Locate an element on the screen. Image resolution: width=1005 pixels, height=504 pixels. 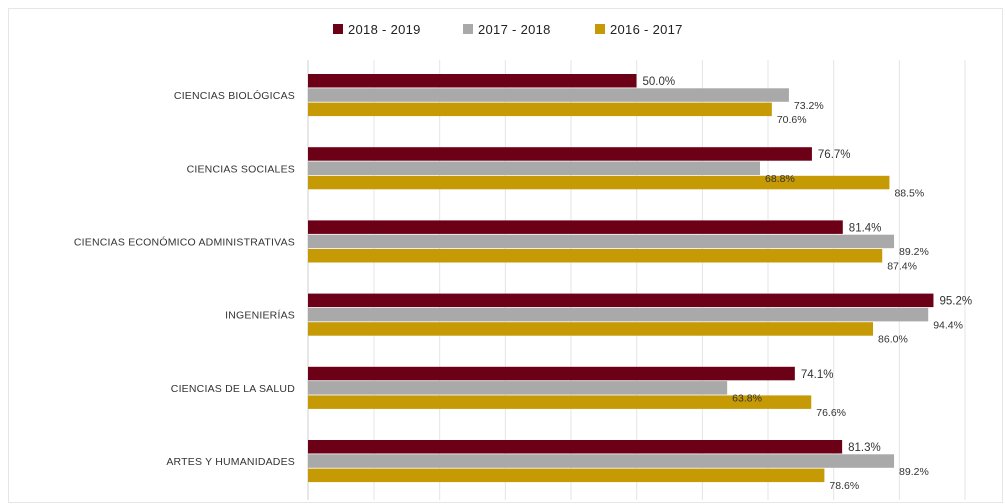
legend-label: 2018 - 2019 is located at coordinates (384, 29).